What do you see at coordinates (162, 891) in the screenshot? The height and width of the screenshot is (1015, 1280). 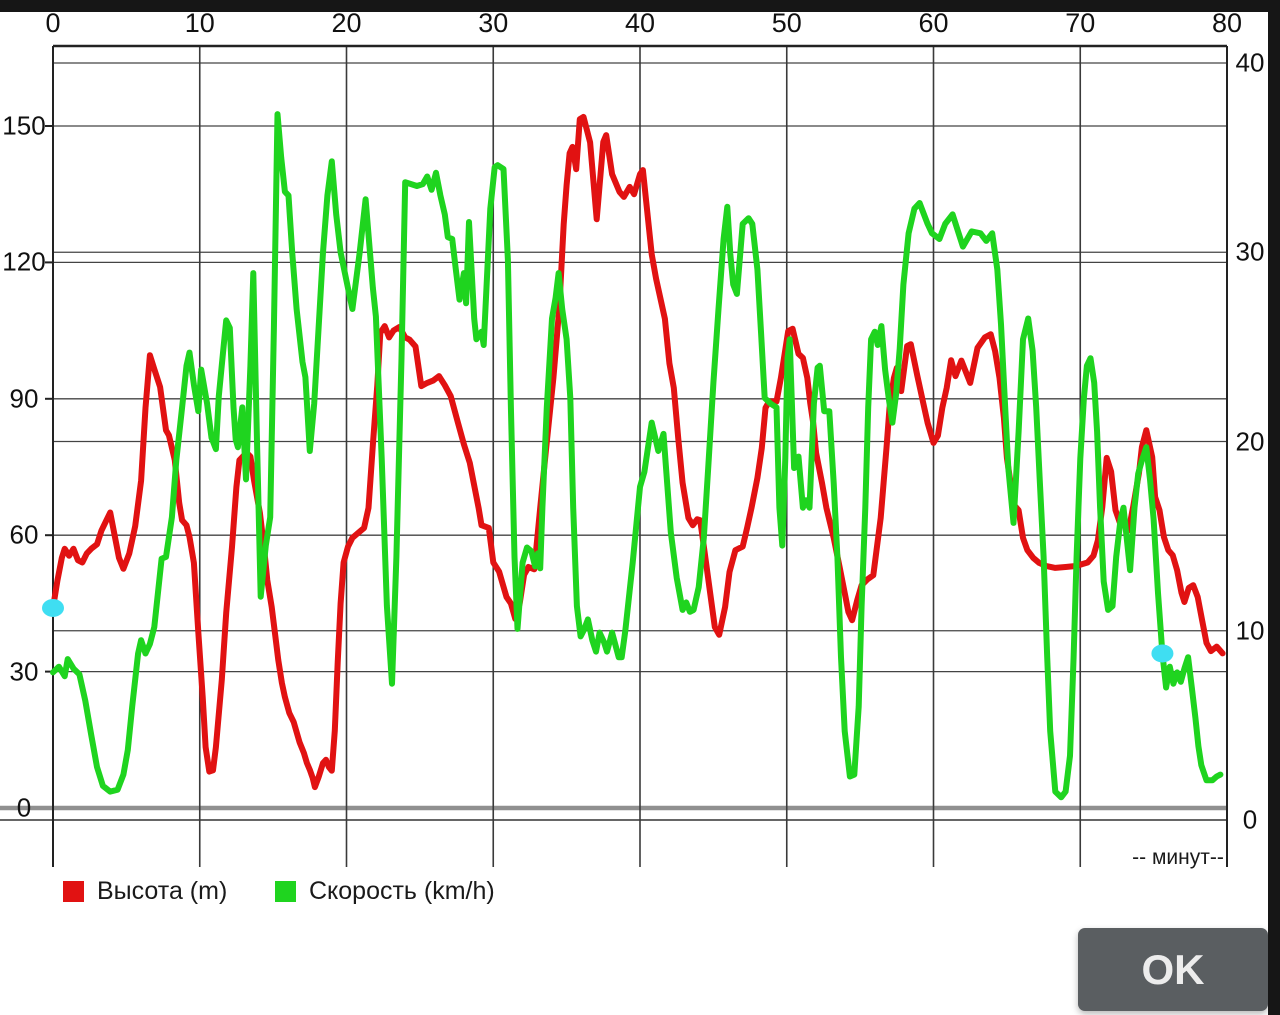 I see `legend-altitude-label: Высота (m)` at bounding box center [162, 891].